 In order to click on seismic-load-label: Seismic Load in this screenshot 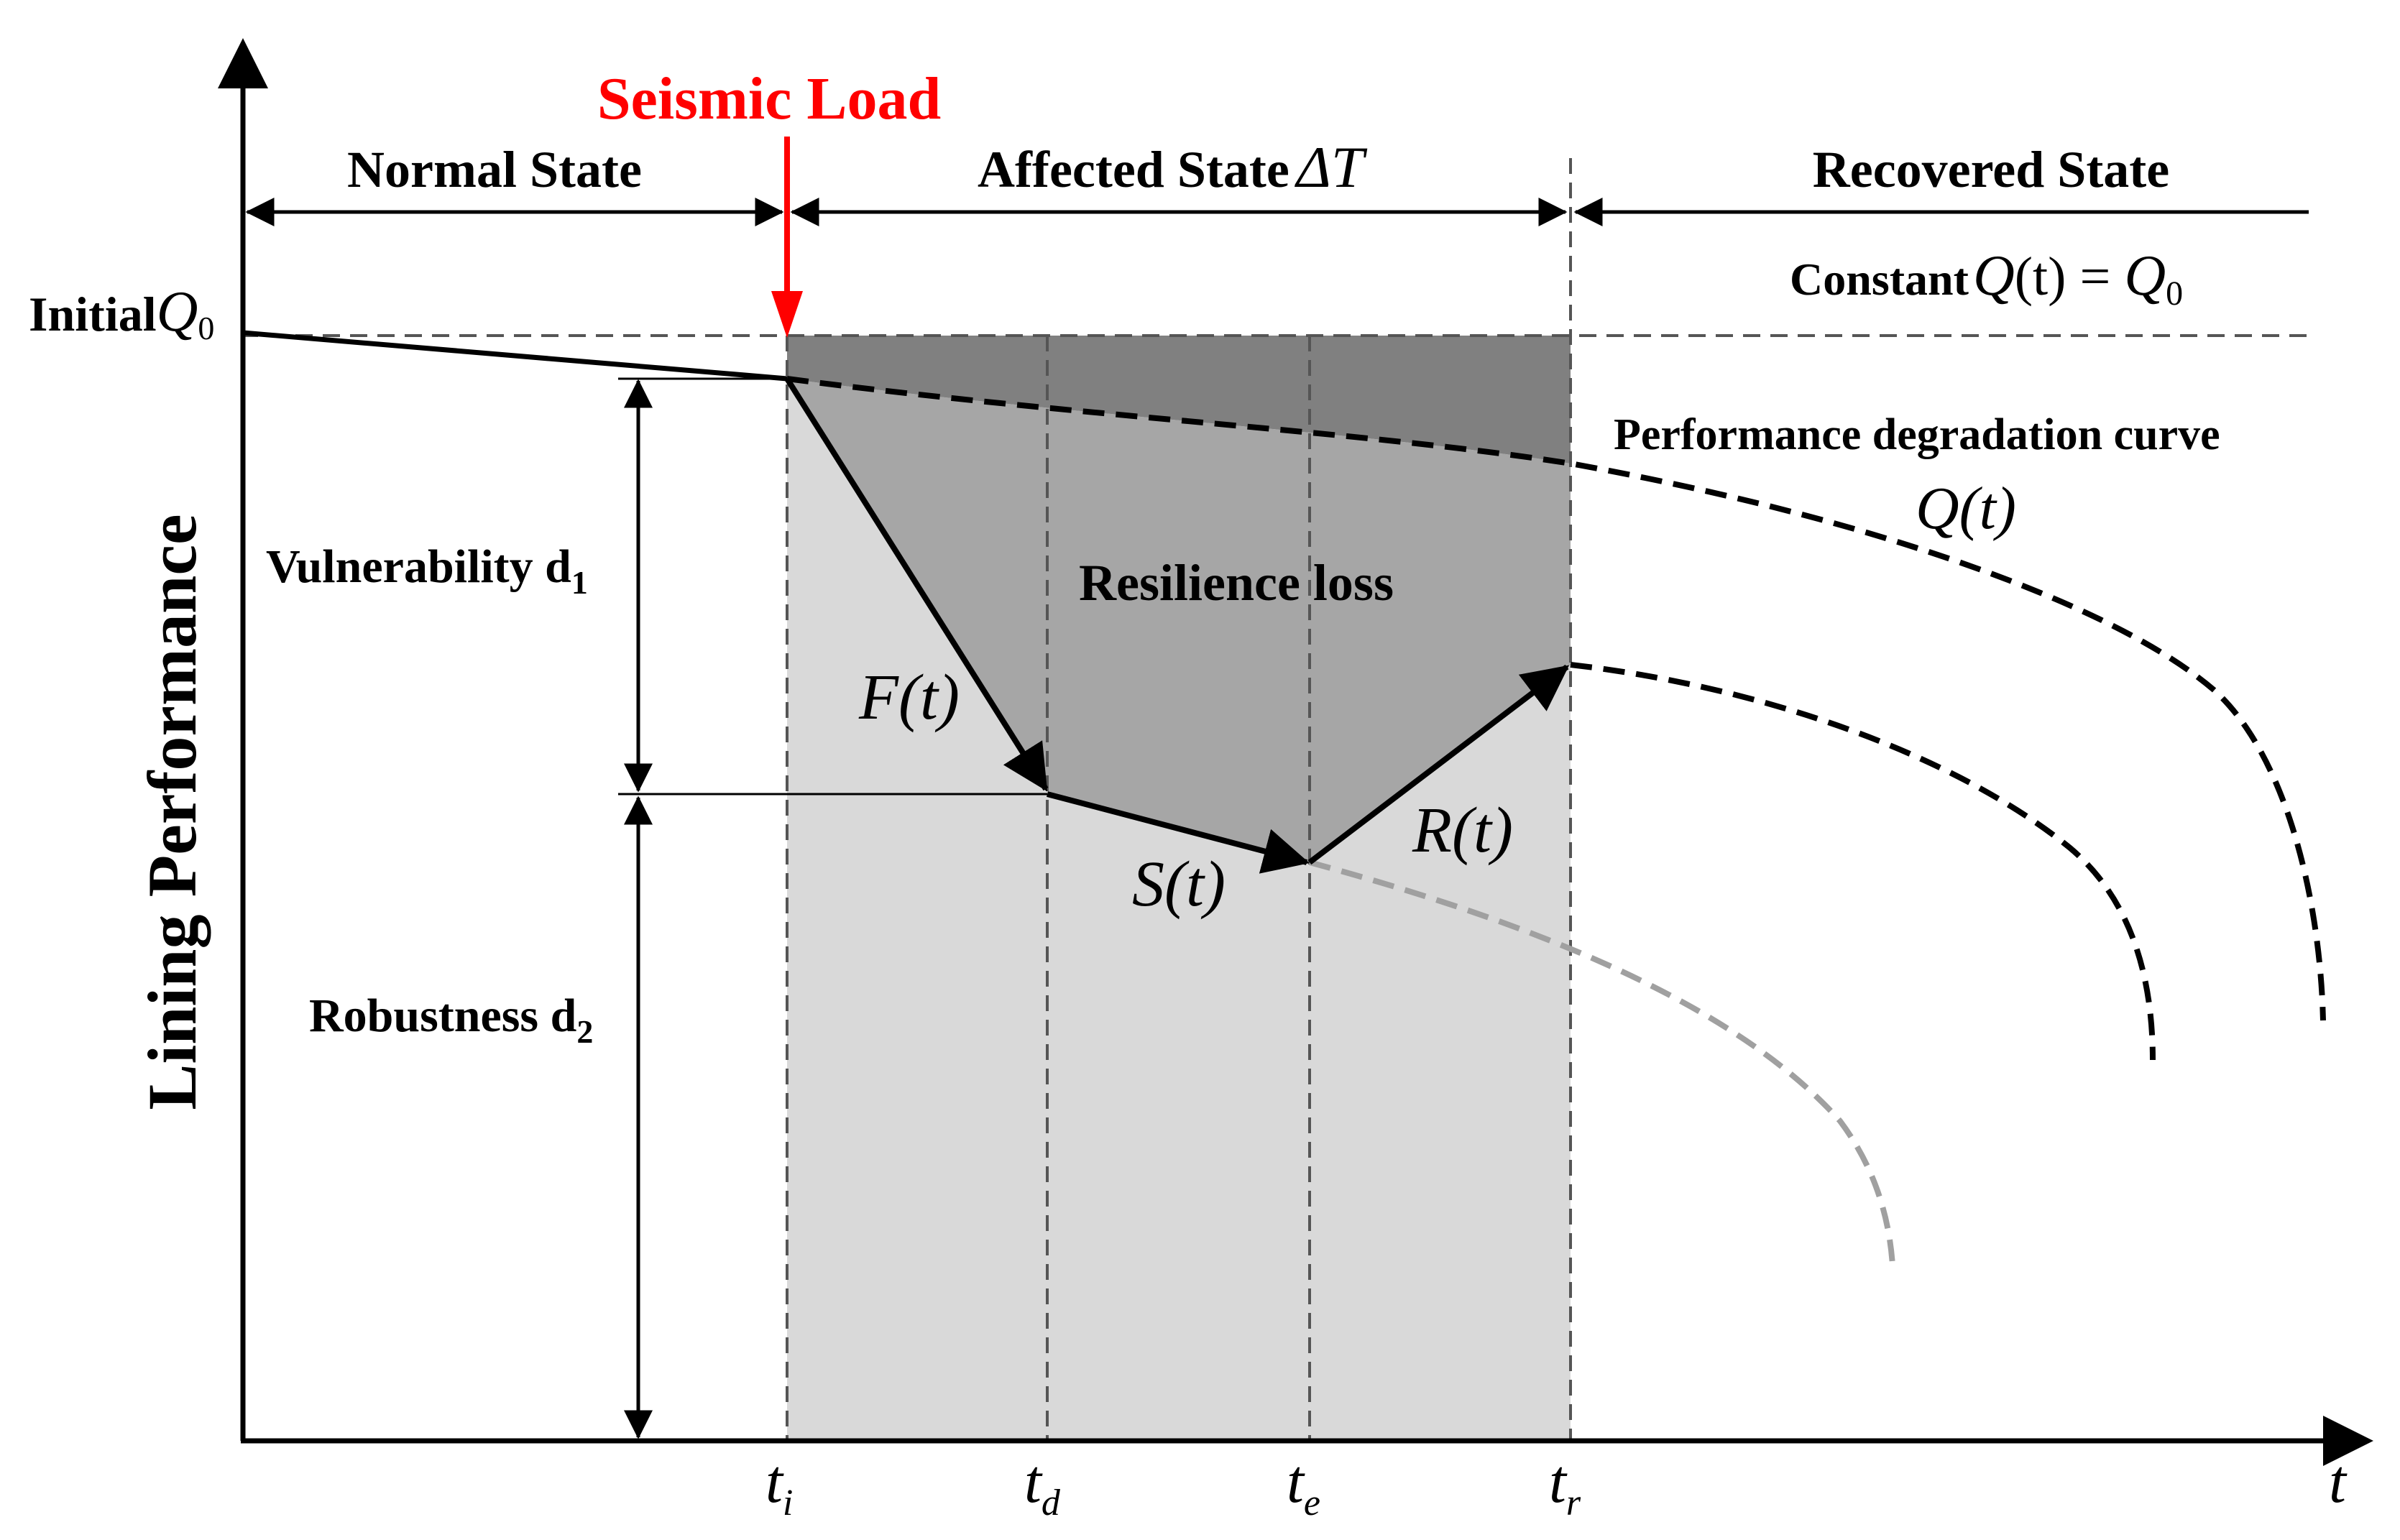, I will do `click(769, 99)`.